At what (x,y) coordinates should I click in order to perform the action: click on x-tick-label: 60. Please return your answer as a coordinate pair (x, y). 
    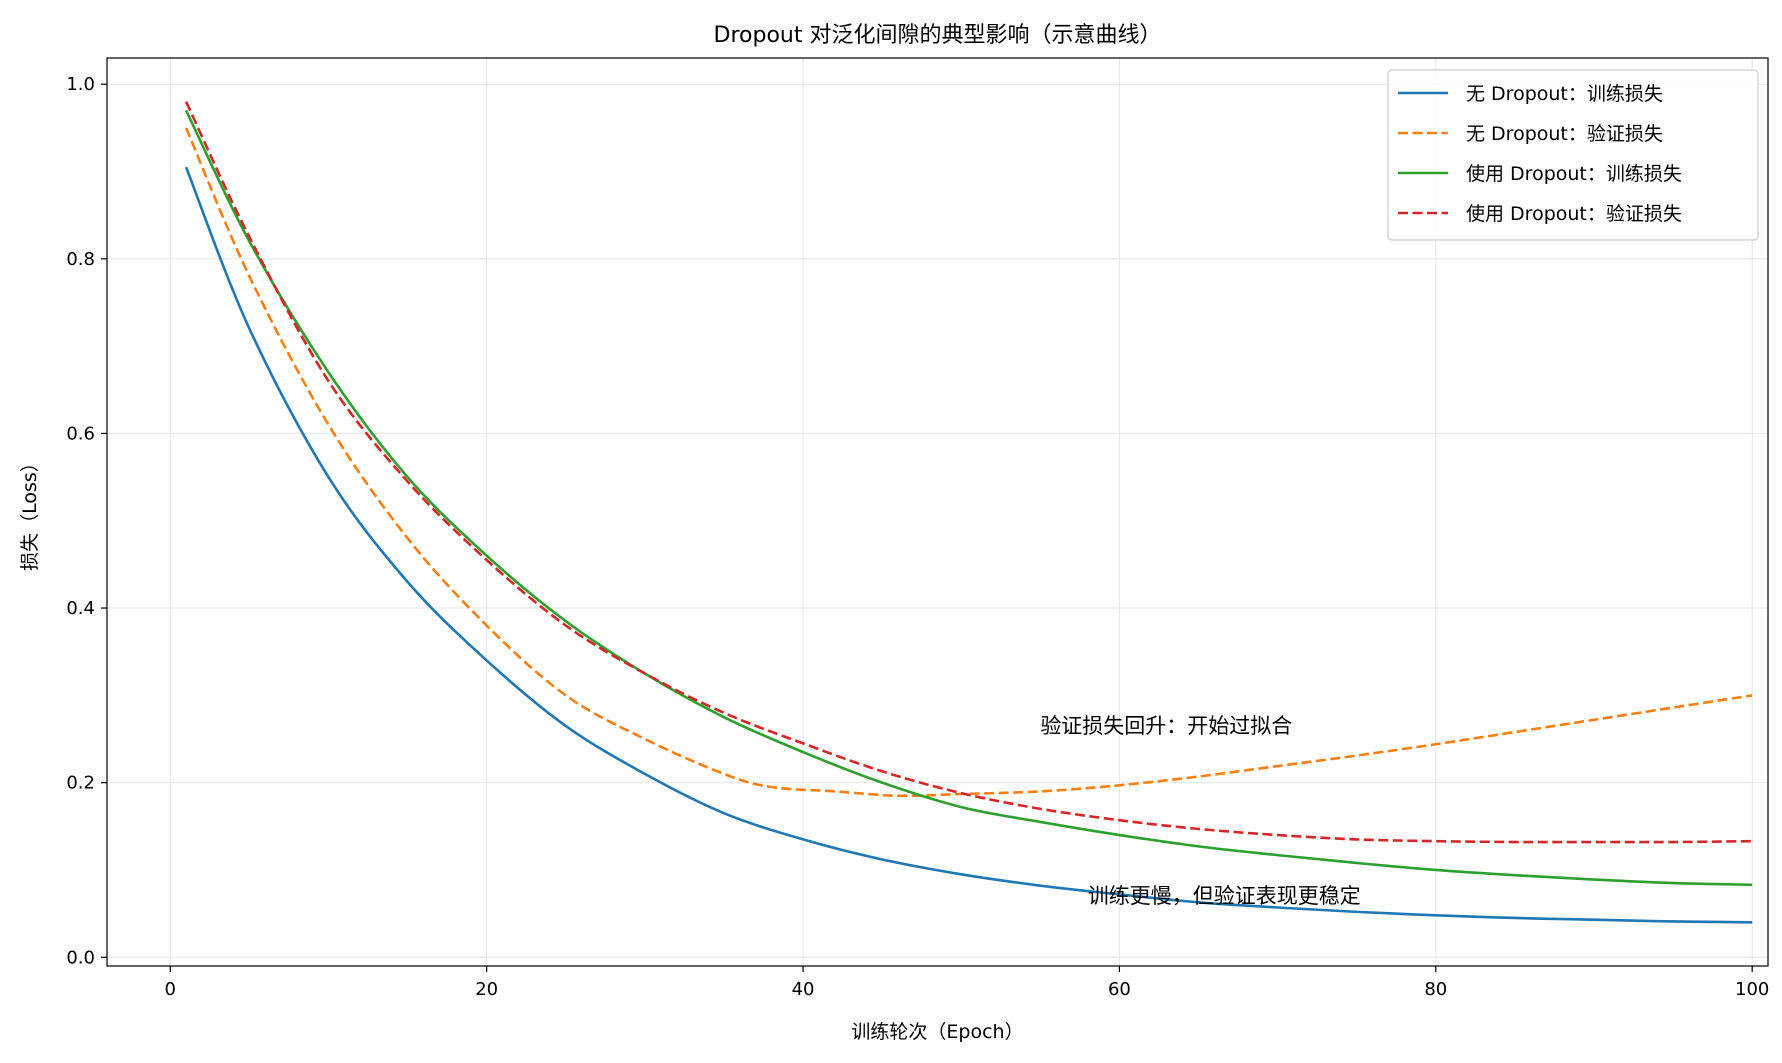
    Looking at the image, I should click on (1119, 989).